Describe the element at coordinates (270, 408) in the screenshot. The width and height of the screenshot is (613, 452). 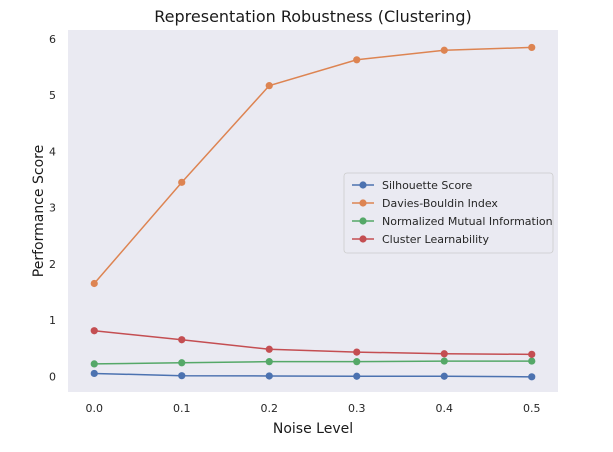
I see `x-tick-label: 0.2` at that location.